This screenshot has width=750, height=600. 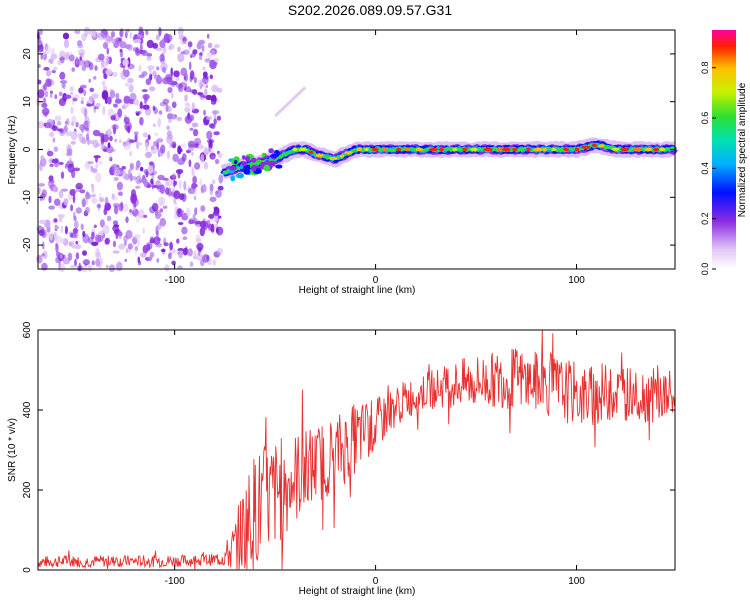 I want to click on snr-xtick-label: 100, so click(x=576, y=581).